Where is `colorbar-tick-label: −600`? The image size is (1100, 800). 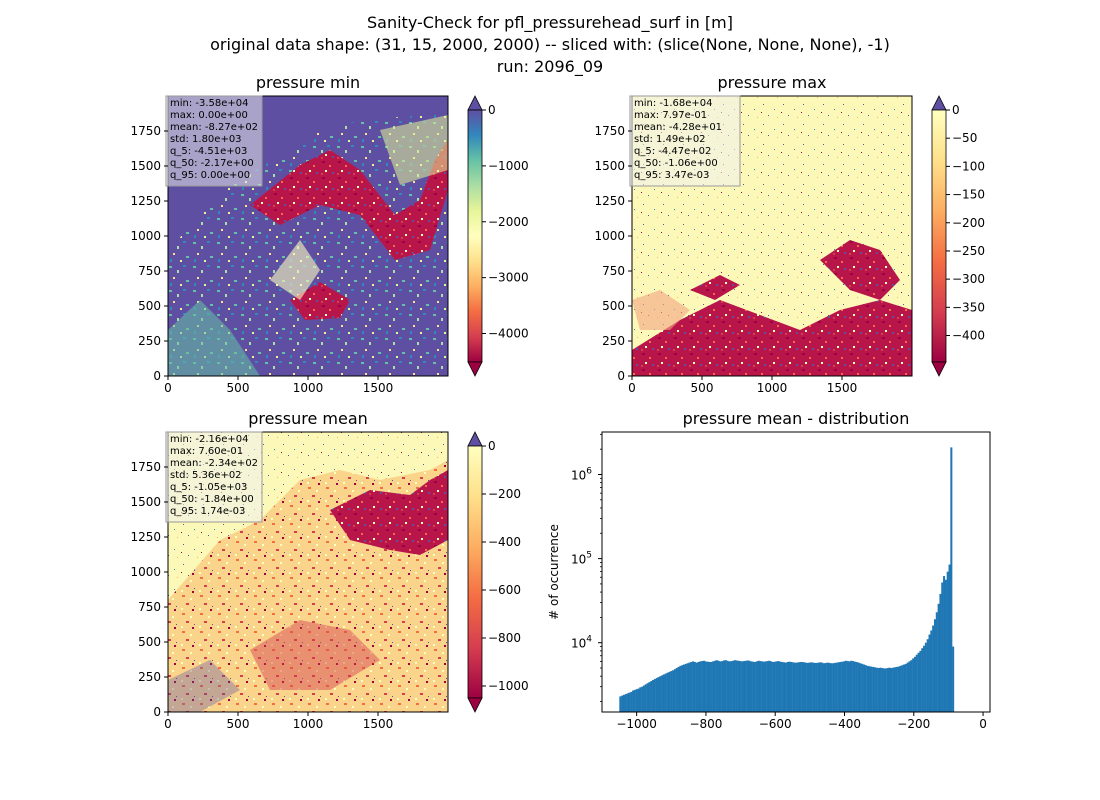
colorbar-tick-label: −600 is located at coordinates (504, 590).